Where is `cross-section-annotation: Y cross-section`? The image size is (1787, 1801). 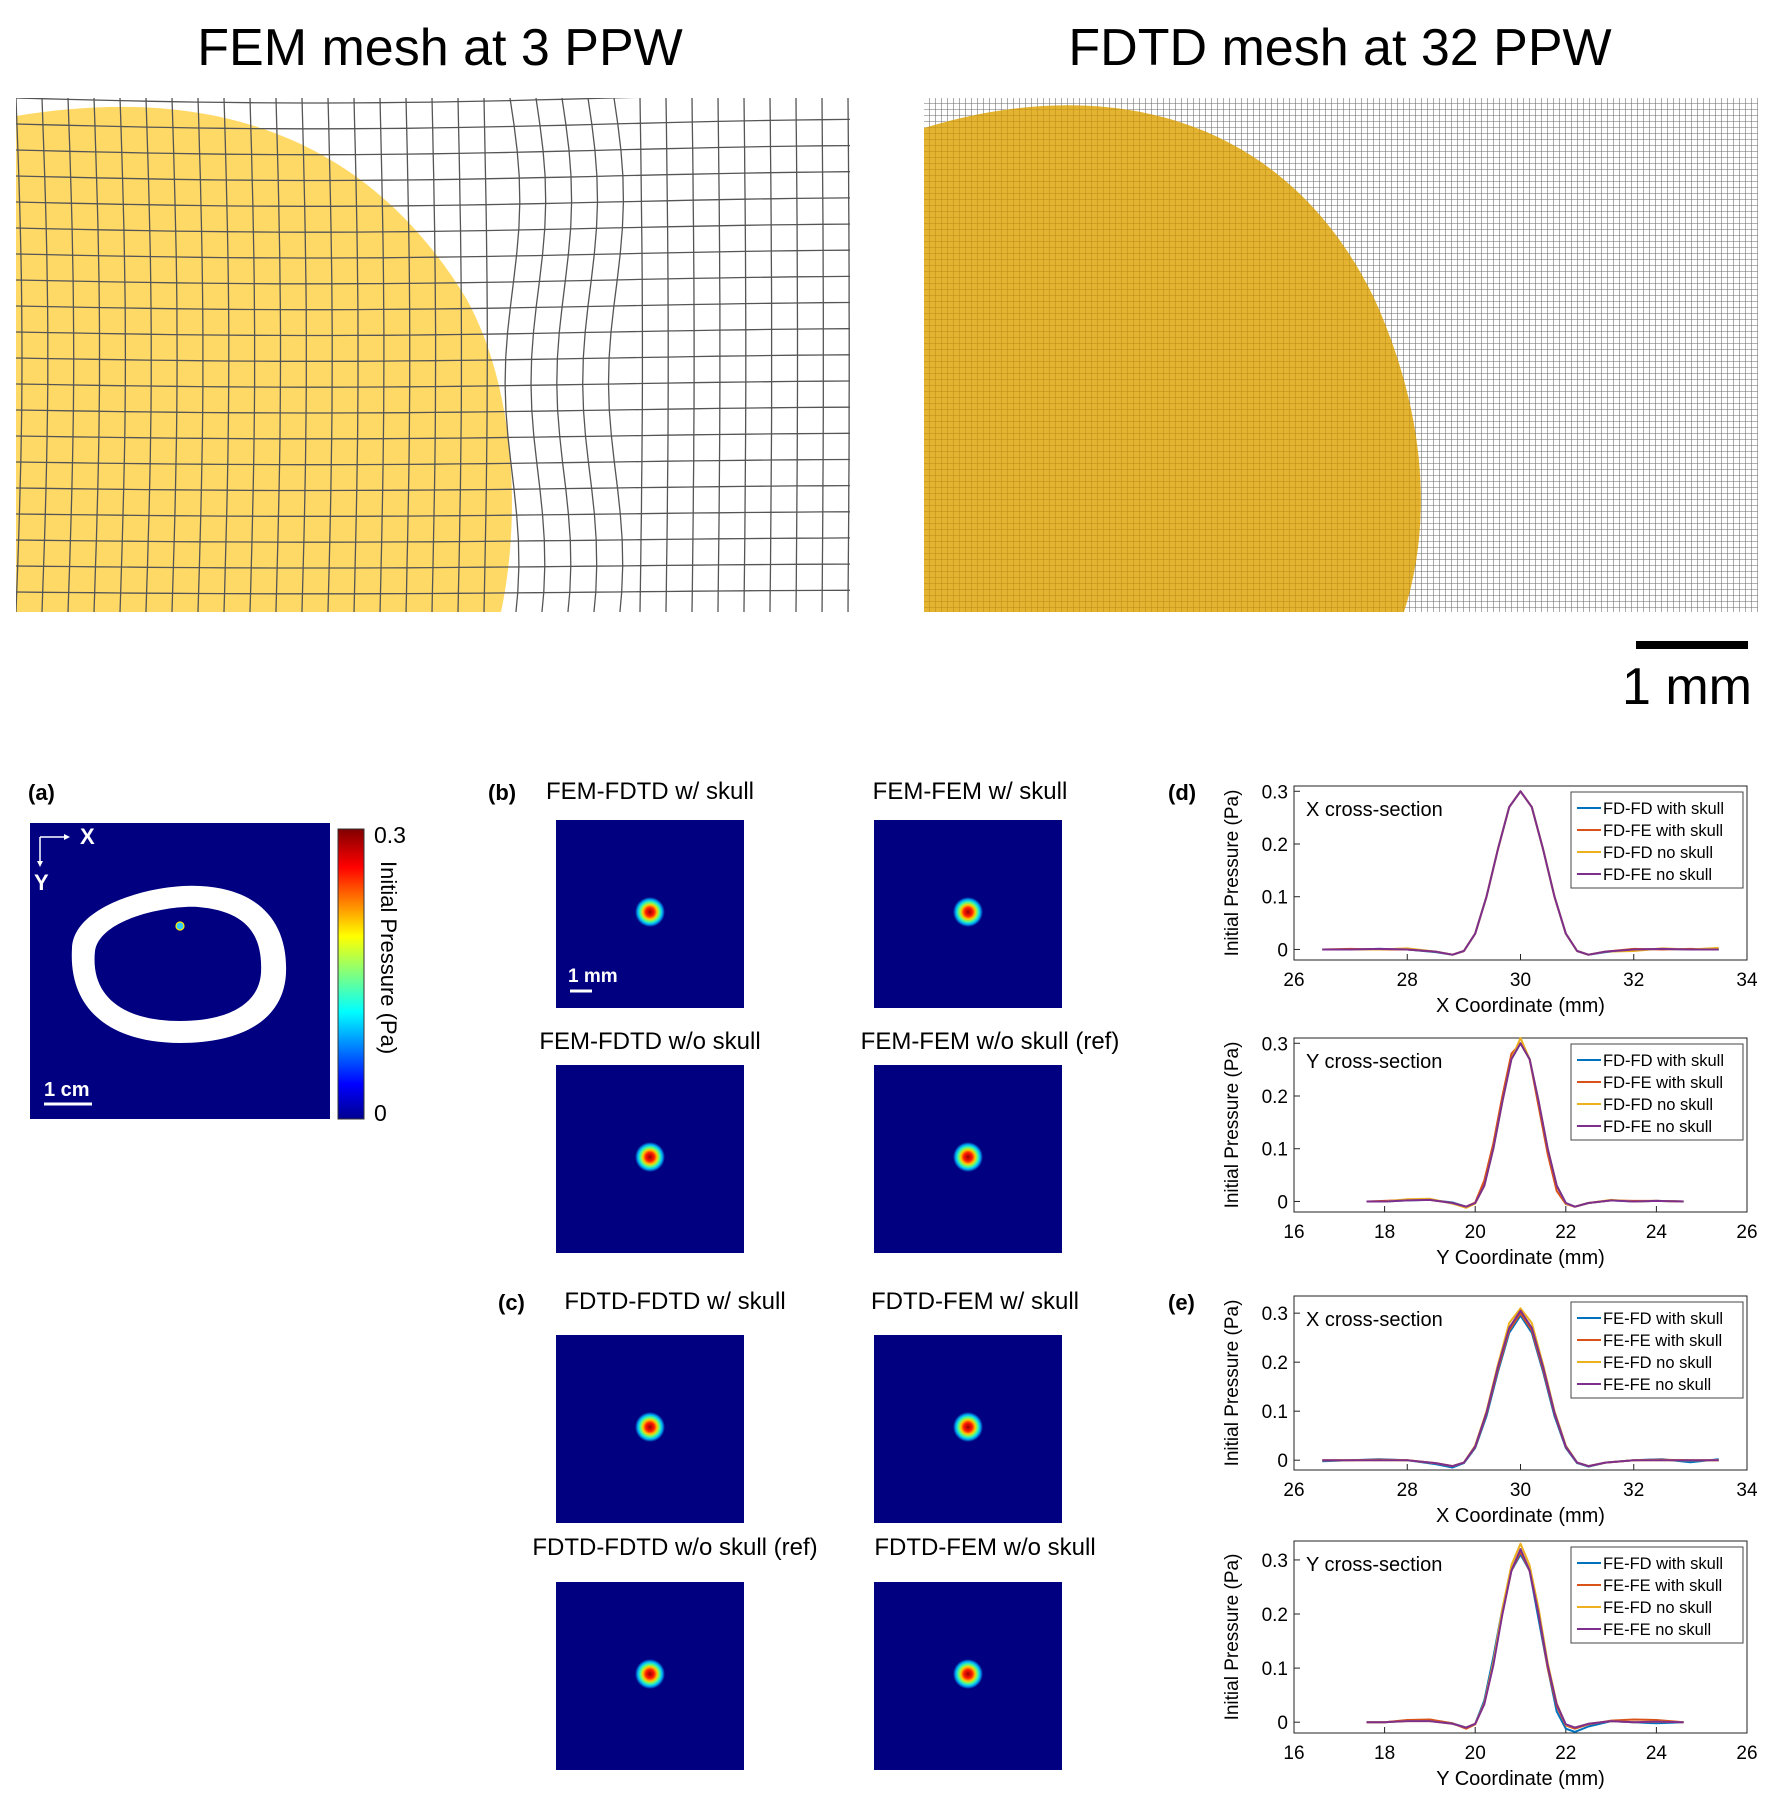 cross-section-annotation: Y cross-section is located at coordinates (1374, 1062).